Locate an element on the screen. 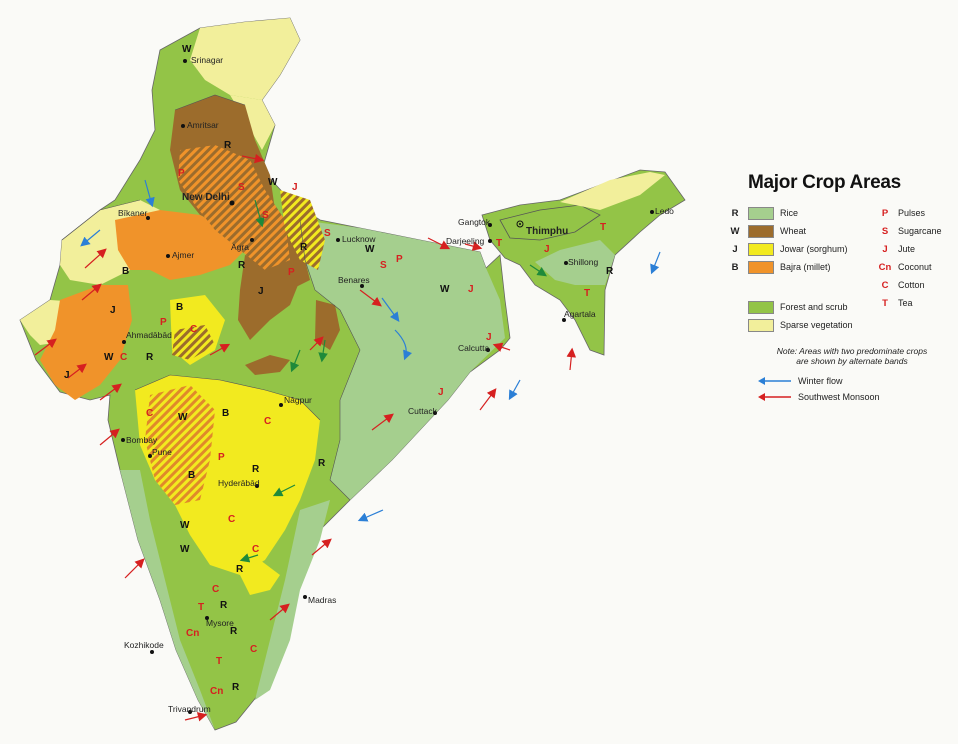  legend-code: B is located at coordinates (735, 267).